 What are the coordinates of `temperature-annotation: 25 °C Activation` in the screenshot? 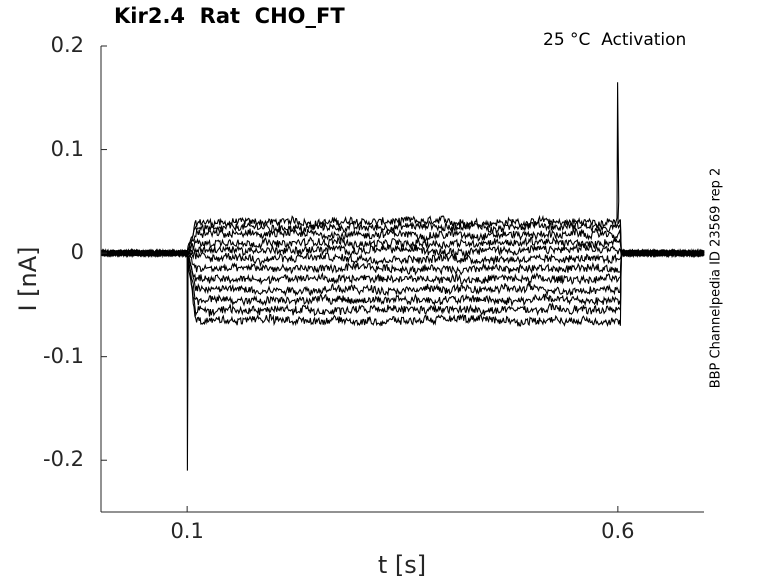 It's located at (615, 40).